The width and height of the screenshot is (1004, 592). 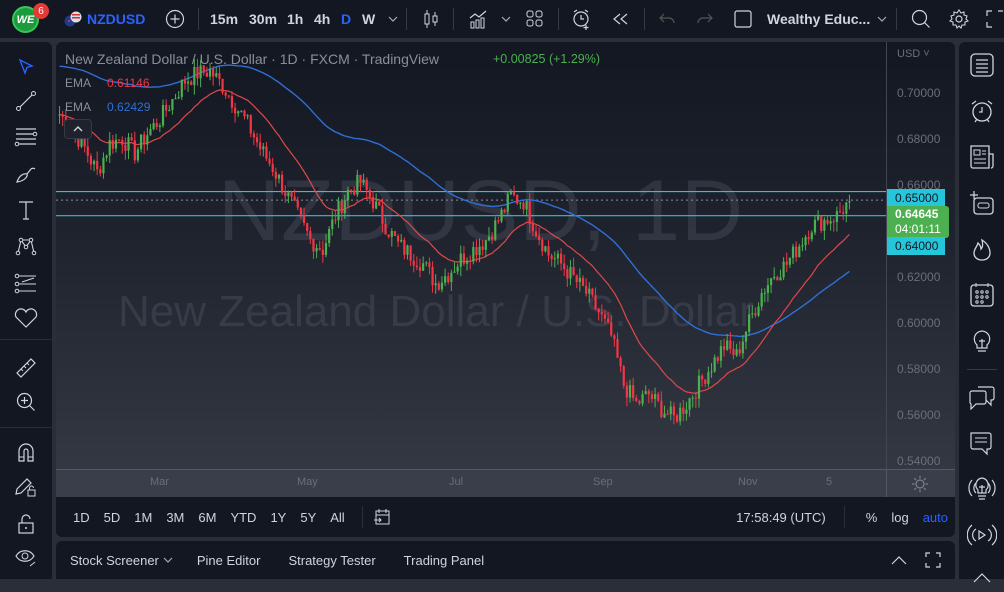 I want to click on auto-scale-toggle: auto, so click(x=935, y=517).